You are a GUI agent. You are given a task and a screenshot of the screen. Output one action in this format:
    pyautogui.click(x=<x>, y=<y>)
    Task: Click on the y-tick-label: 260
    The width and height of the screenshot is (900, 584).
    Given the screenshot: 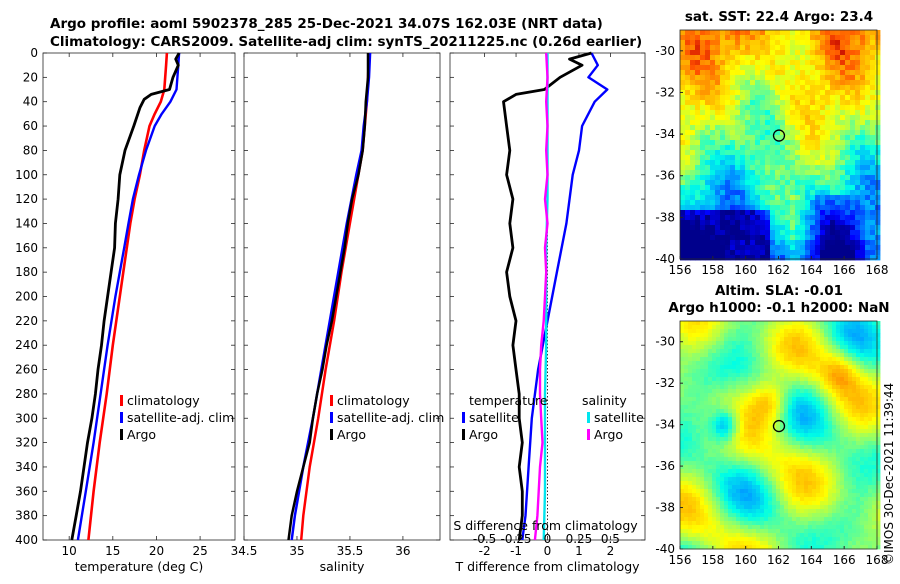 What is the action you would take?
    pyautogui.click(x=26, y=370)
    